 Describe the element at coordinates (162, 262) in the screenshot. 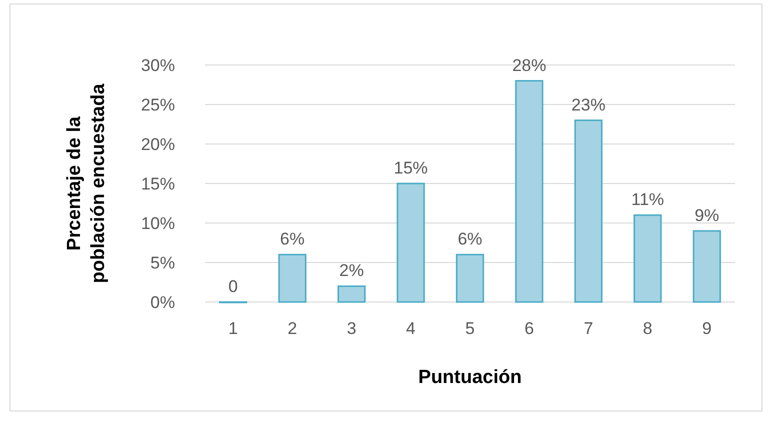

I see `y-tick-label: 5%` at that location.